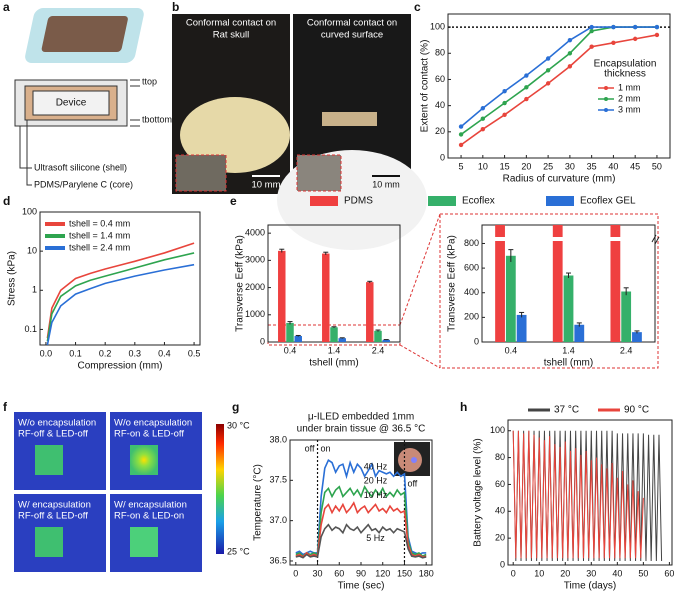 The image size is (681, 593). What do you see at coordinates (500, 538) in the screenshot?
I see `y-tick-label: 20` at bounding box center [500, 538].